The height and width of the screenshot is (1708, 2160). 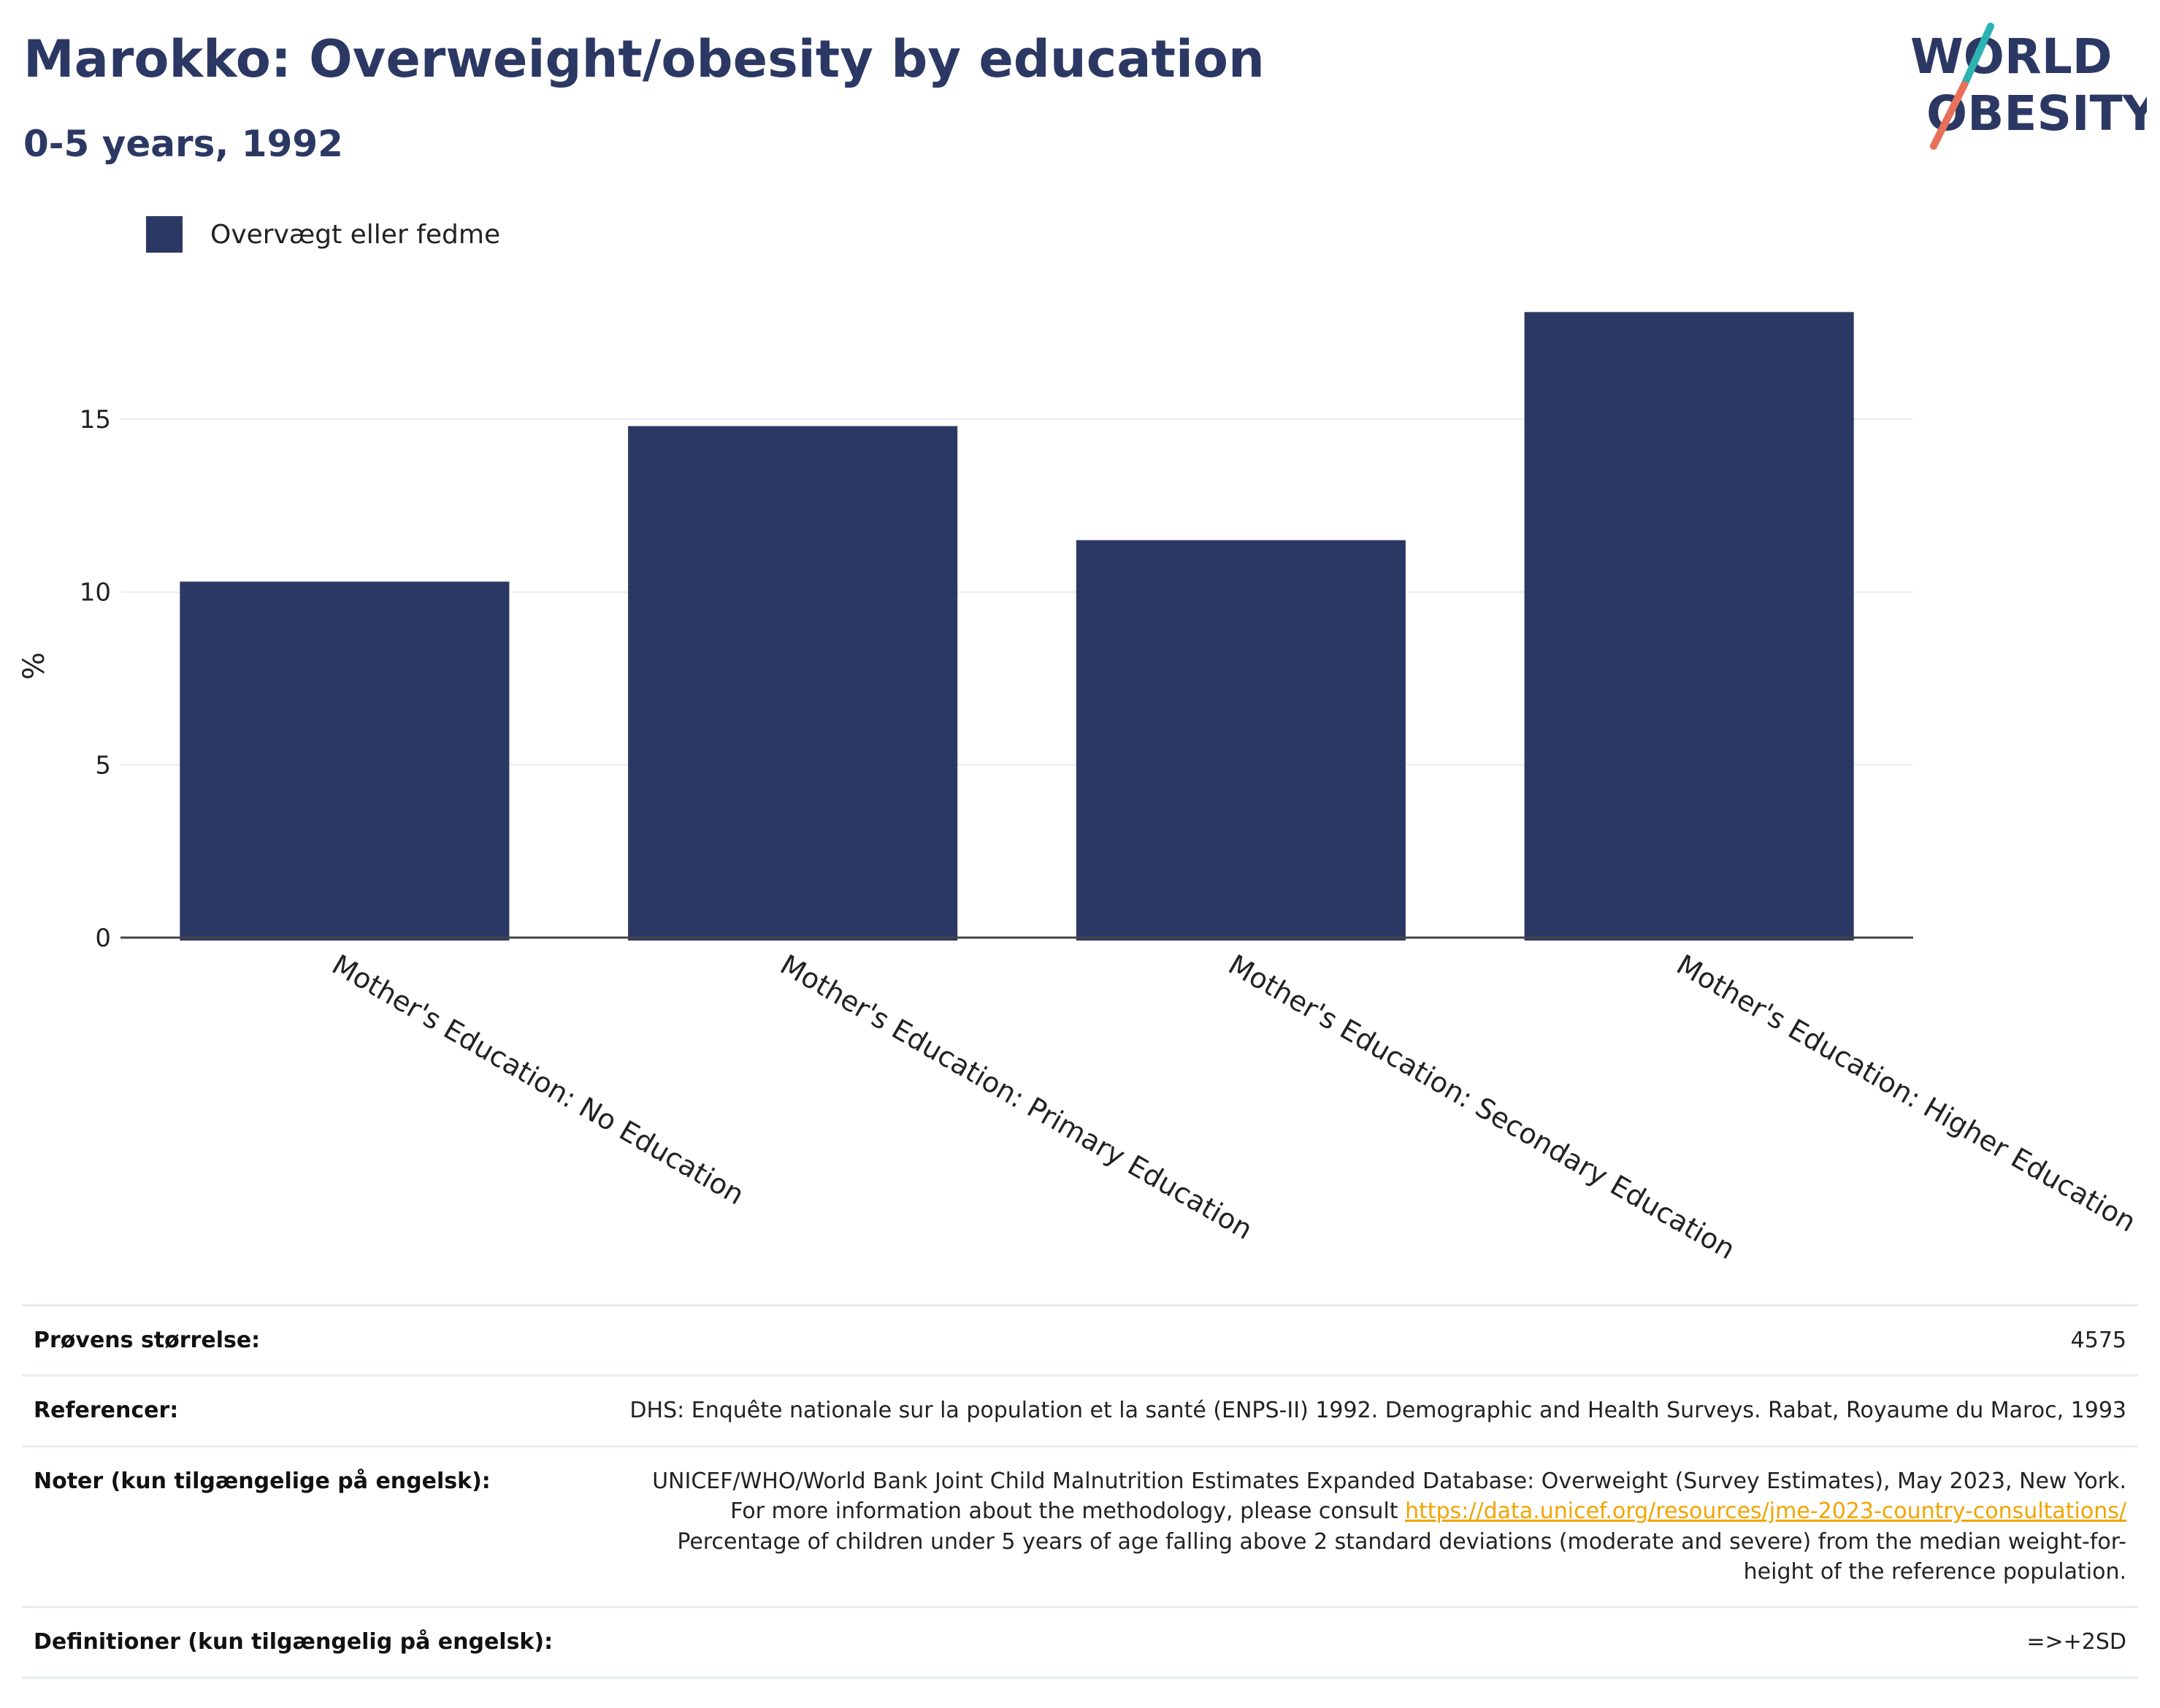 I want to click on x-category-label: Mother's Education: Primary Education, so click(x=1016, y=1097).